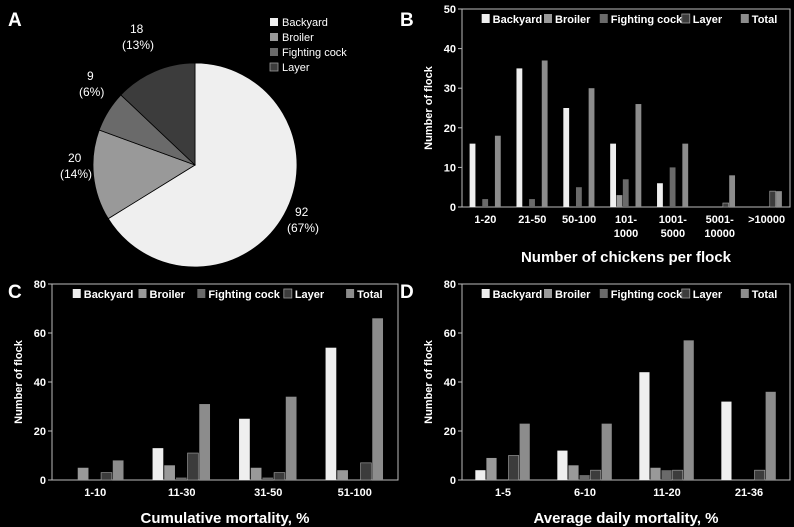 This screenshot has width=794, height=527. Describe the element at coordinates (407, 20) in the screenshot. I see `panel-letter-b: B` at that location.